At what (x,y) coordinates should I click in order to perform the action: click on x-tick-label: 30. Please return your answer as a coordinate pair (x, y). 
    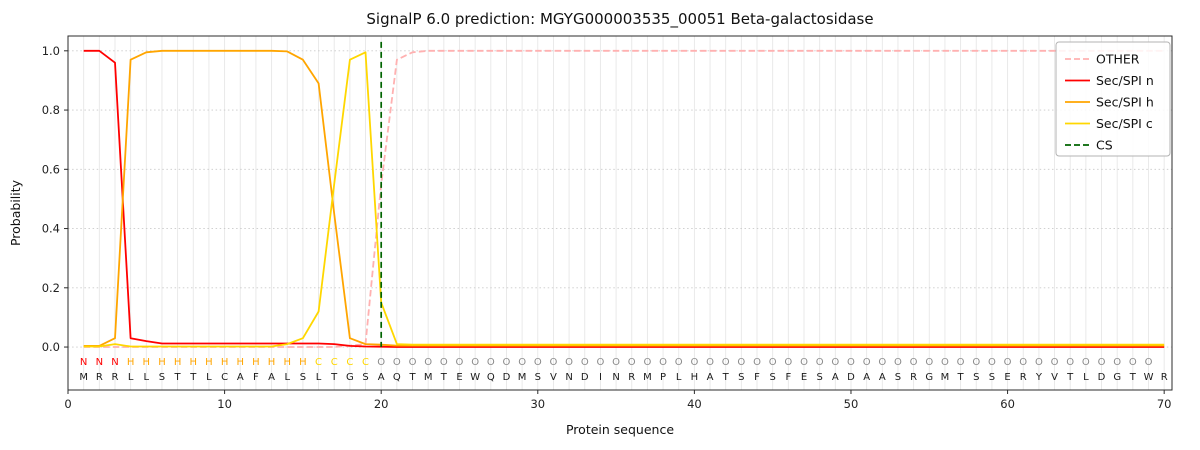
    Looking at the image, I should click on (537, 404).